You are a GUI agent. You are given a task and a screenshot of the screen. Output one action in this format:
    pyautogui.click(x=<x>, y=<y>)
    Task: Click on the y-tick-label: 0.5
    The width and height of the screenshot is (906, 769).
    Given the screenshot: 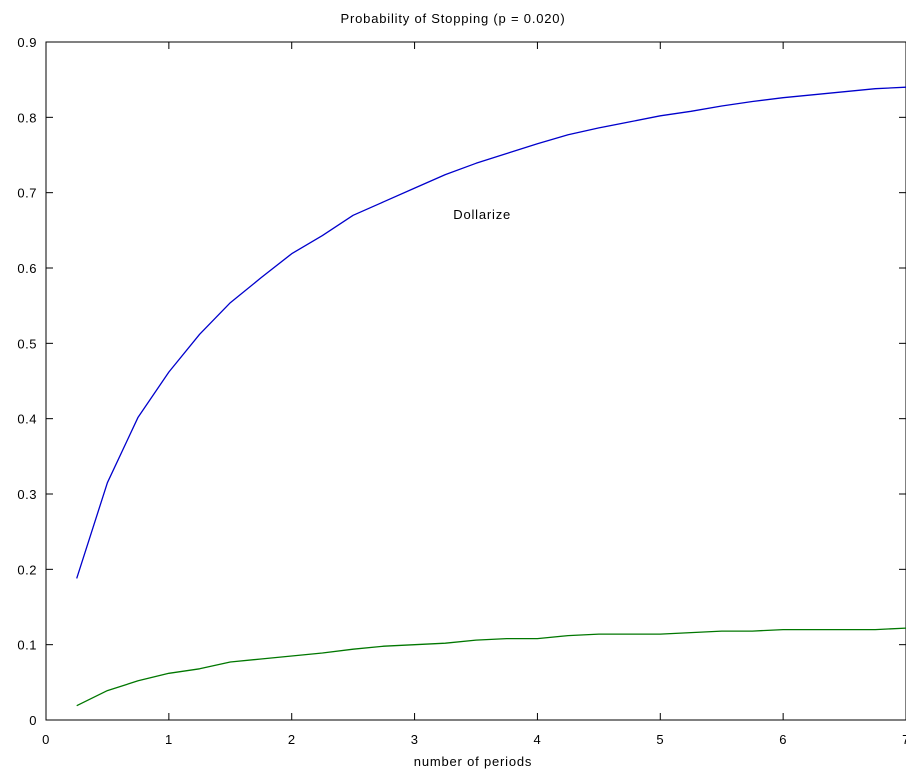 What is the action you would take?
    pyautogui.click(x=27, y=343)
    